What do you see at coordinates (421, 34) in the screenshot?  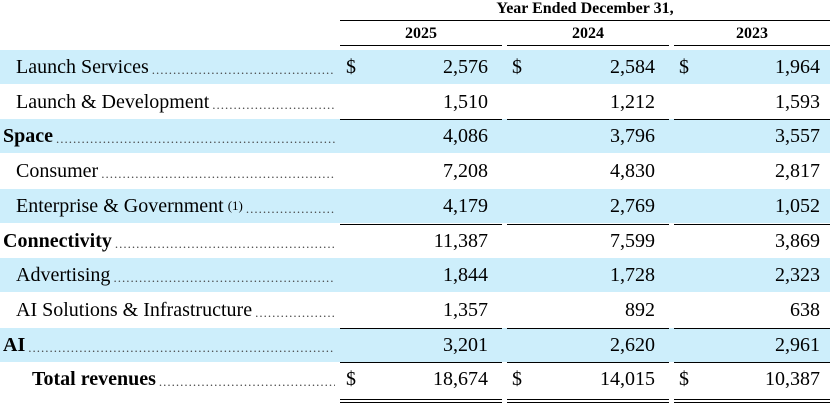 I see `year-header-2025: 2025` at bounding box center [421, 34].